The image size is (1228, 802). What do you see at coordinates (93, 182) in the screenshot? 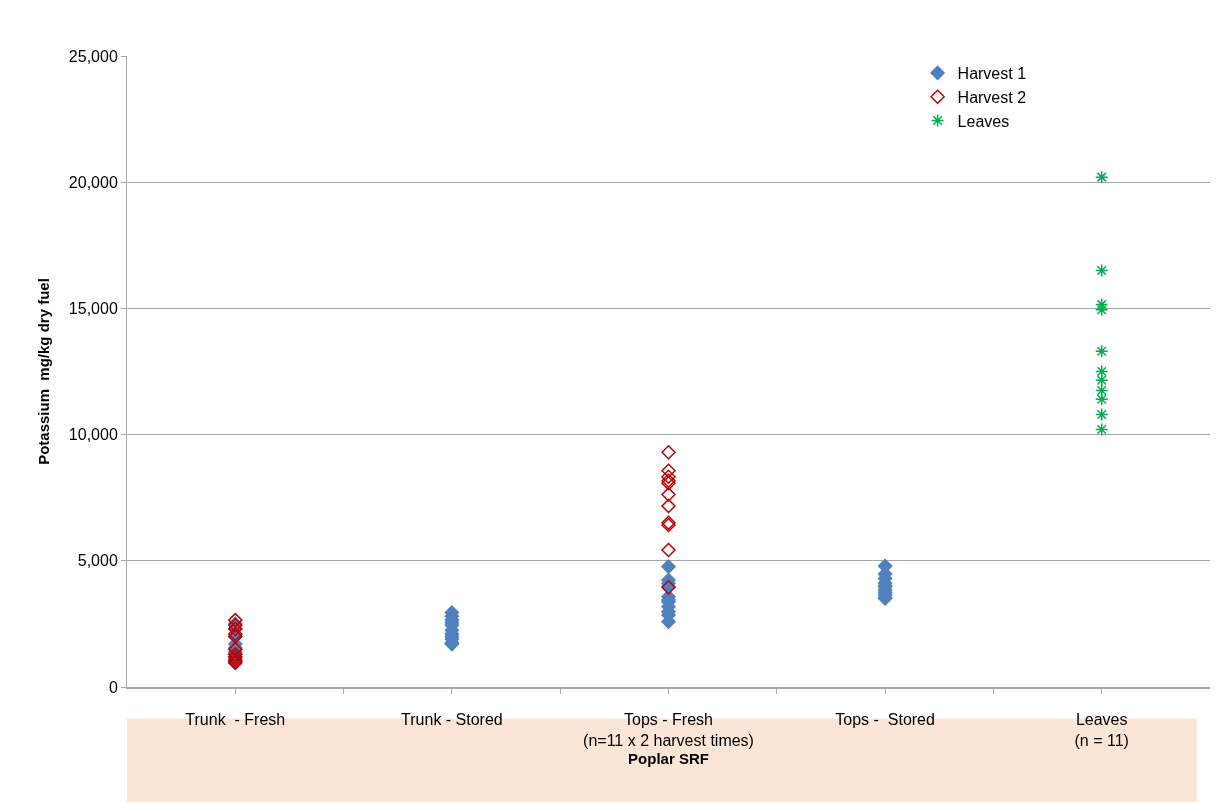
I see `y-tick-label: 20,000` at bounding box center [93, 182].